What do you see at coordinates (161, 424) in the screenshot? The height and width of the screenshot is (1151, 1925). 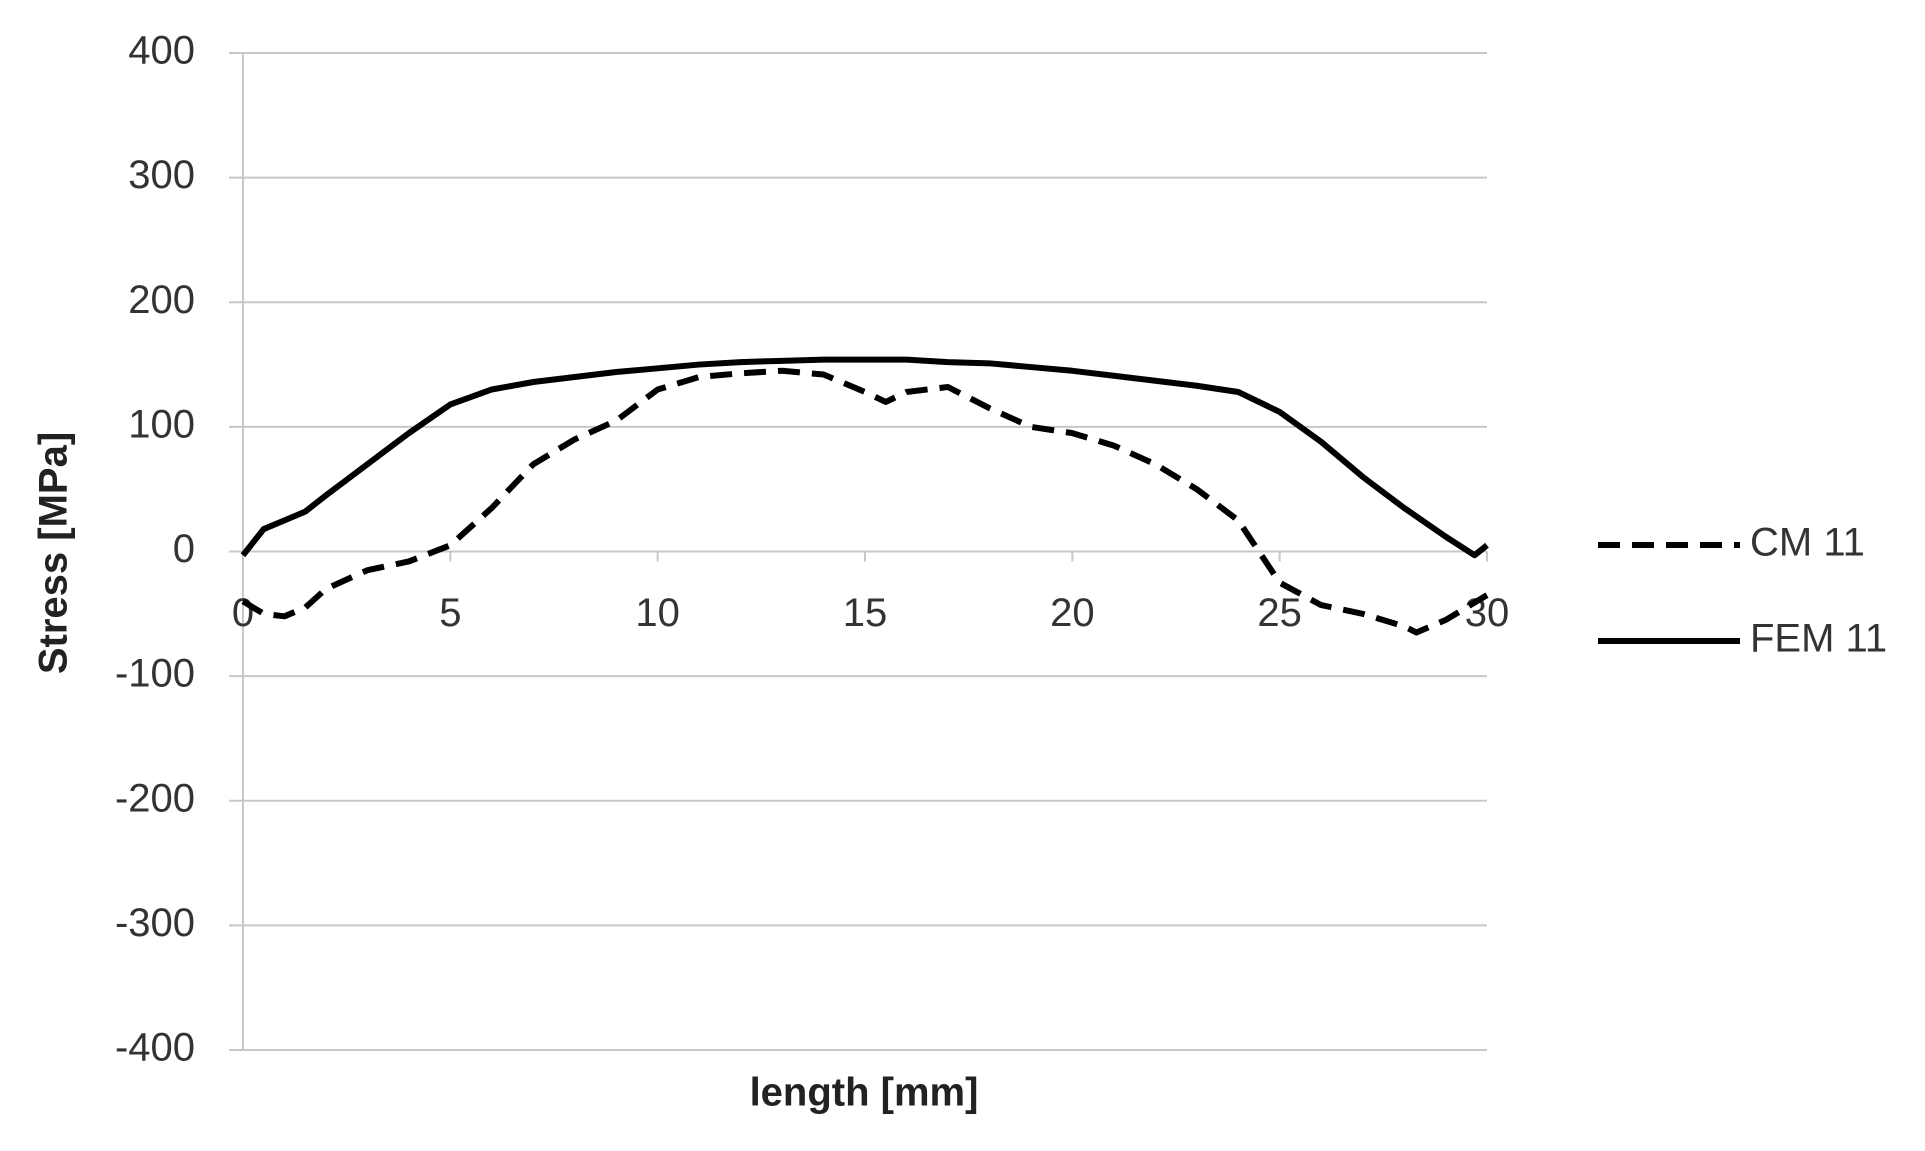 I see `y-tick-label: 100` at bounding box center [161, 424].